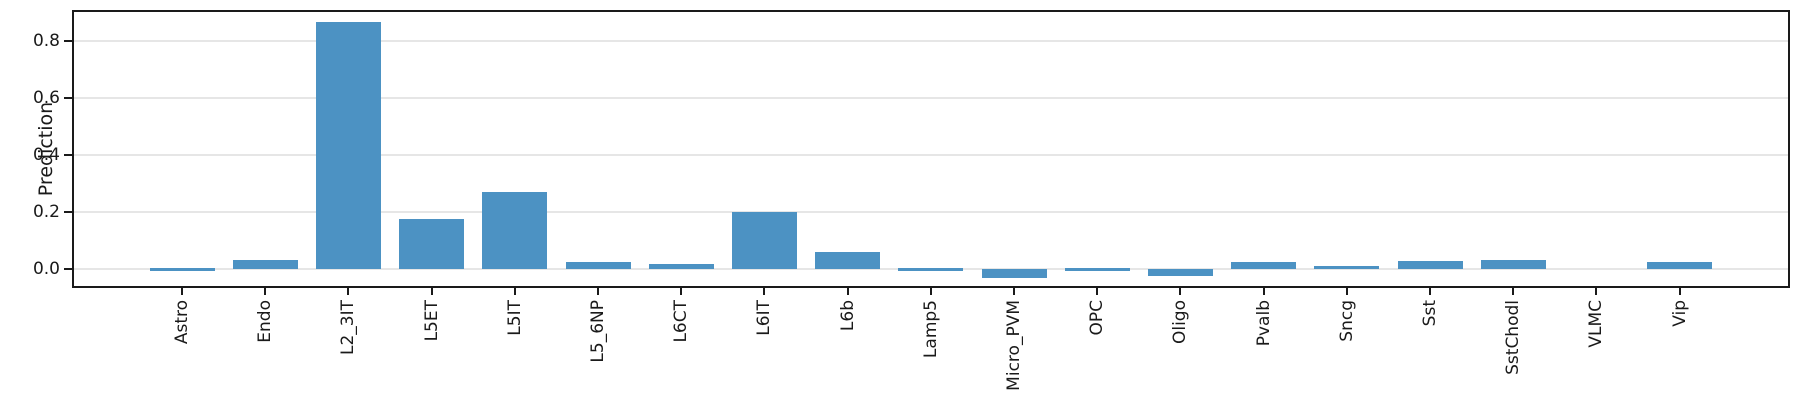  Describe the element at coordinates (931, 41) in the screenshot. I see `gridline-0.8` at that location.